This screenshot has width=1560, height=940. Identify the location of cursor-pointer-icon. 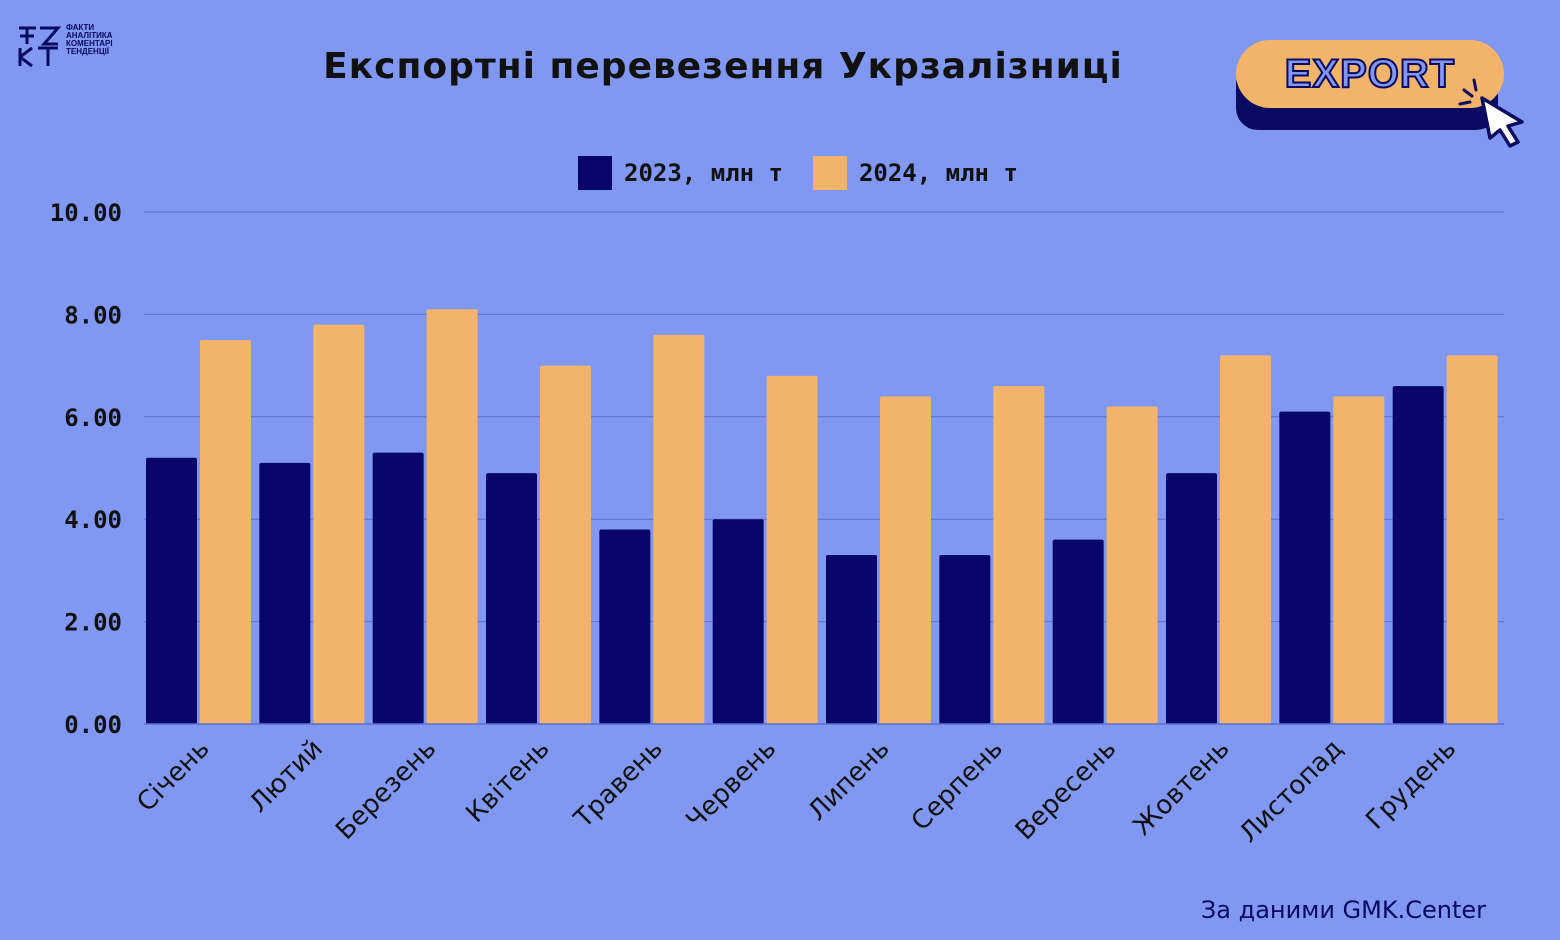
(1491, 113).